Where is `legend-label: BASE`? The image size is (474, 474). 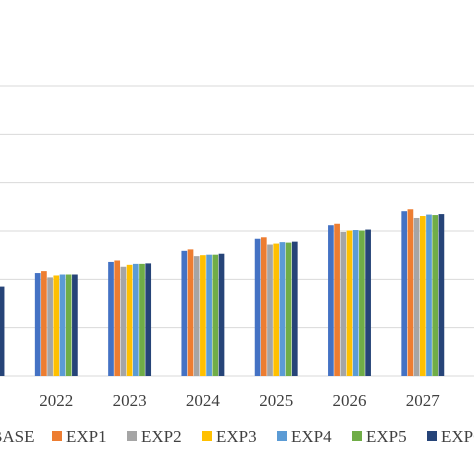 legend-label: BASE is located at coordinates (17, 436).